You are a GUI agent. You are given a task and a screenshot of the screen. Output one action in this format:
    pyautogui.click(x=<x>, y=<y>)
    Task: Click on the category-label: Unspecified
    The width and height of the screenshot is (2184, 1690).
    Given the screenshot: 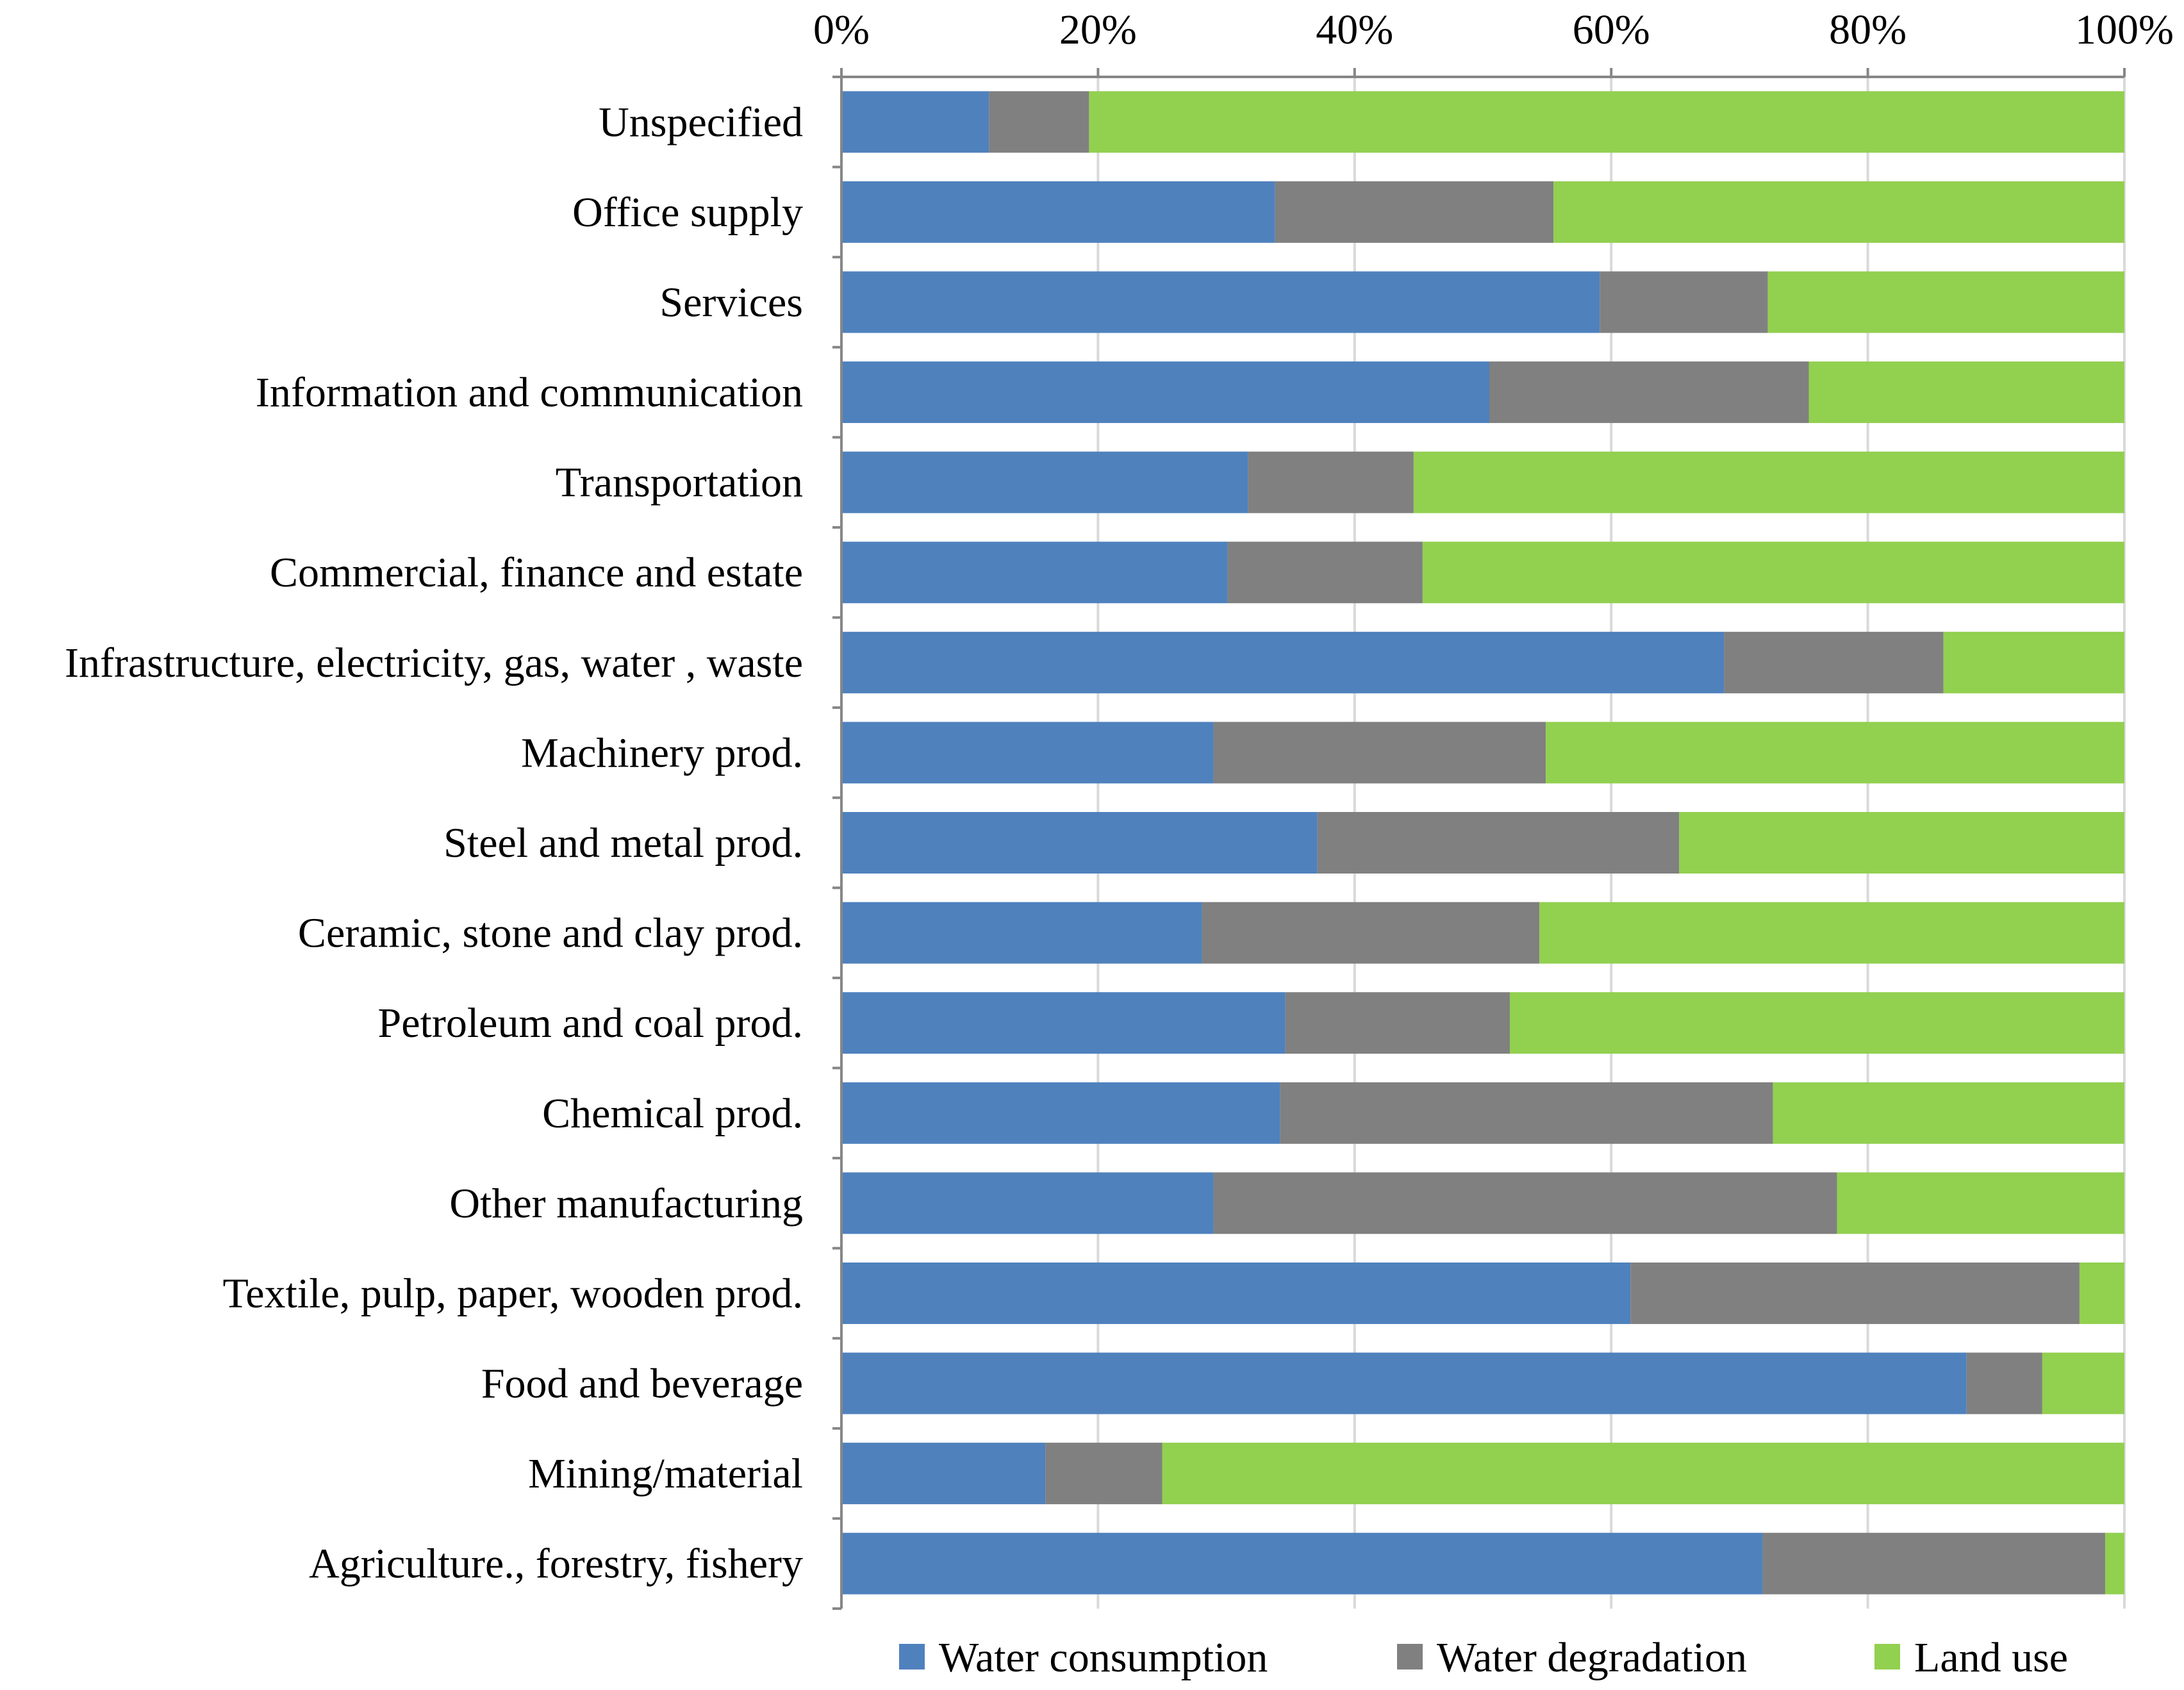 What is the action you would take?
    pyautogui.click(x=701, y=122)
    